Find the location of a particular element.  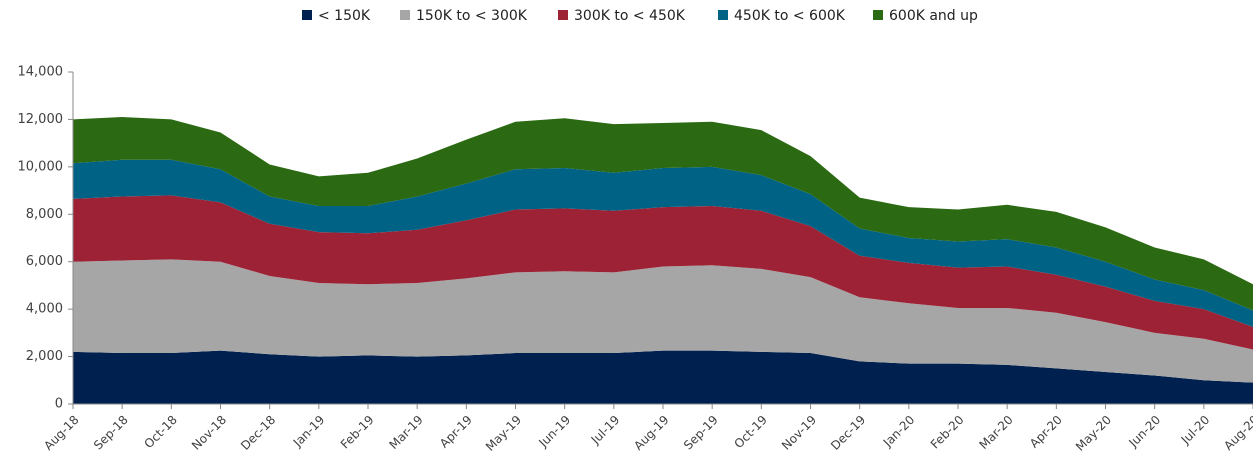

x-tick-label: May-20 is located at coordinates (1093, 433).